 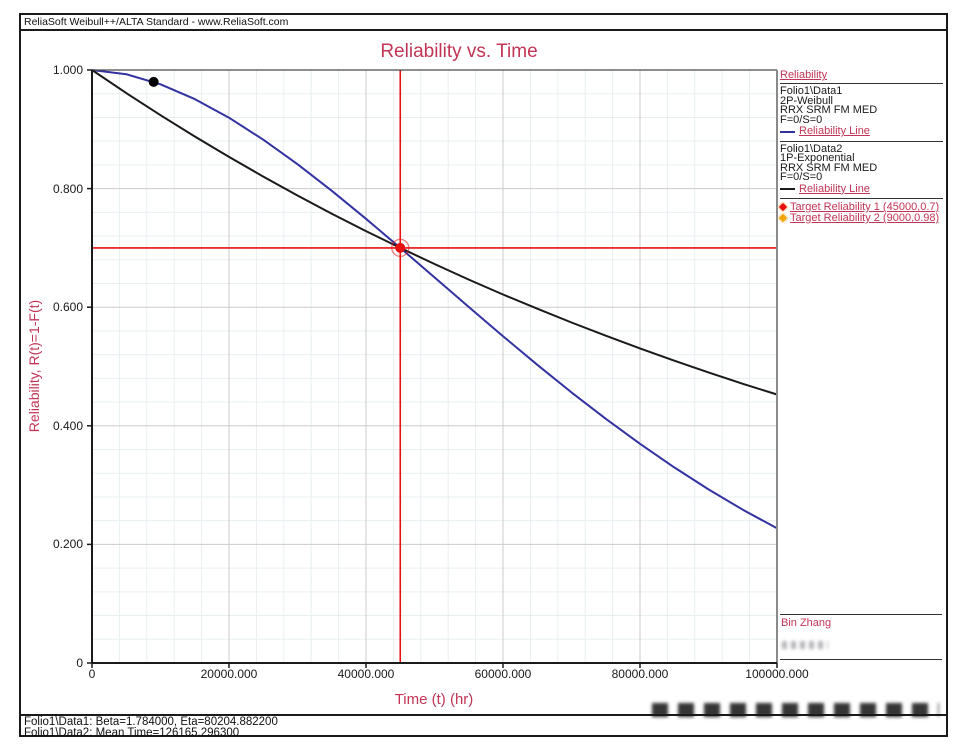 I want to click on x-tick-label: 20000.000, so click(x=229, y=674).